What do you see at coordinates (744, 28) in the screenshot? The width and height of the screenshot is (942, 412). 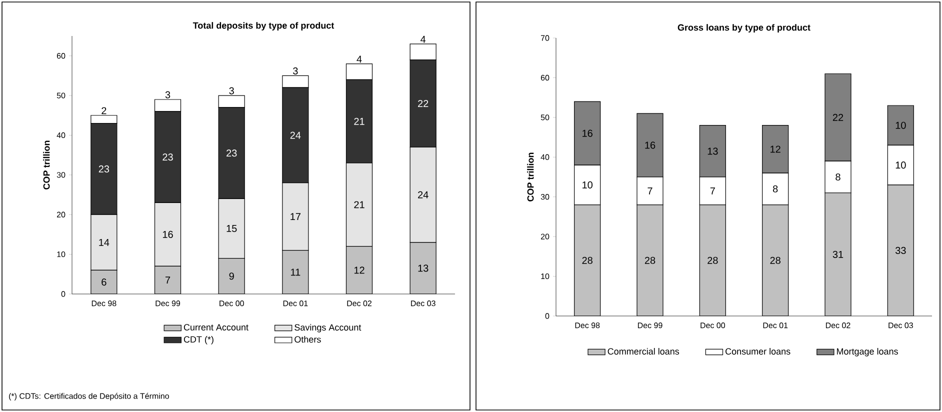 I see `chart-title: Gross loans by type of product` at bounding box center [744, 28].